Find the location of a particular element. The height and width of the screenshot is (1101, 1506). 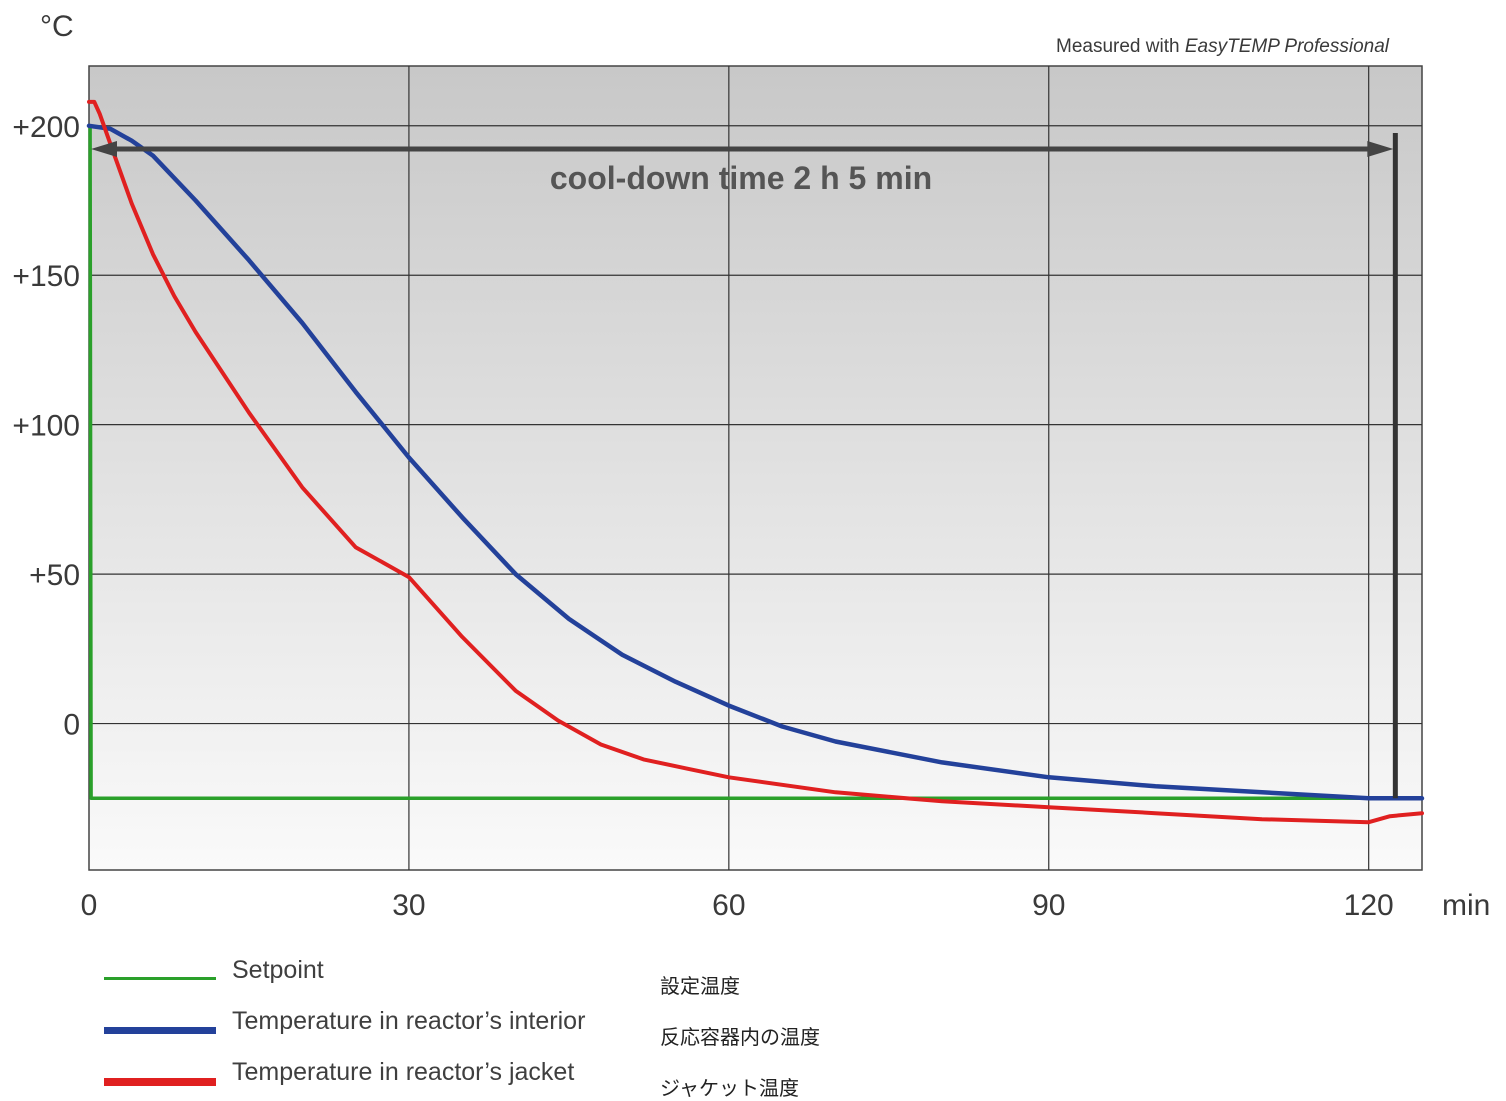

legend-label-setpoint: Setpoint is located at coordinates (278, 970).